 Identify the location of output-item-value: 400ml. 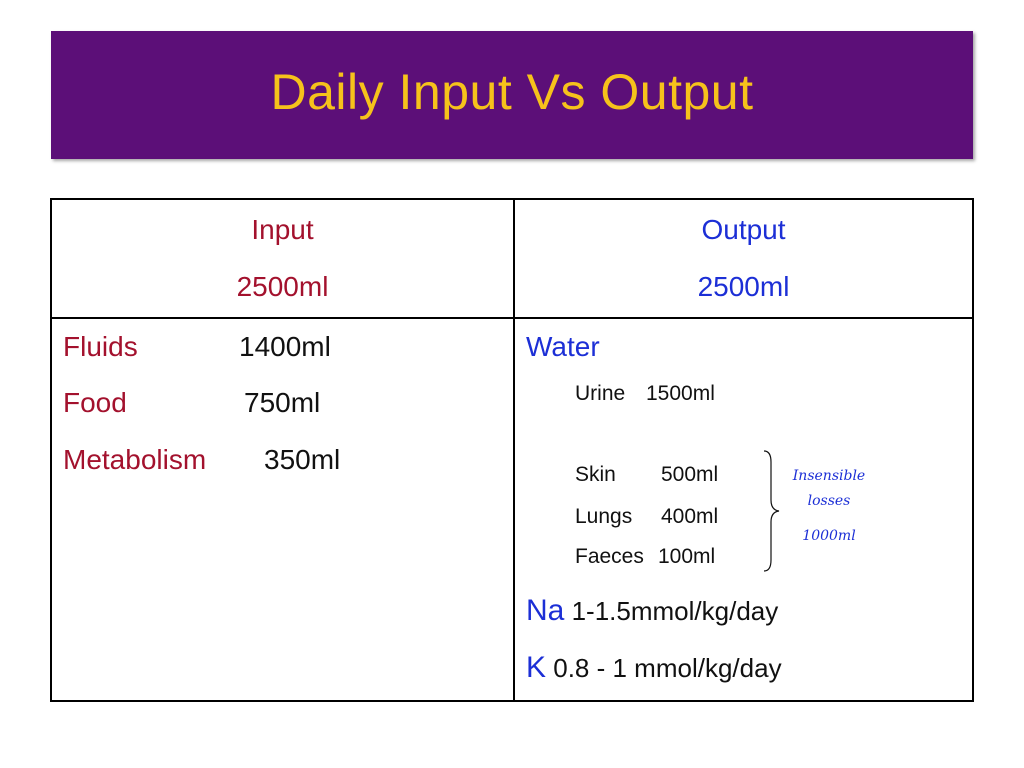
(690, 516).